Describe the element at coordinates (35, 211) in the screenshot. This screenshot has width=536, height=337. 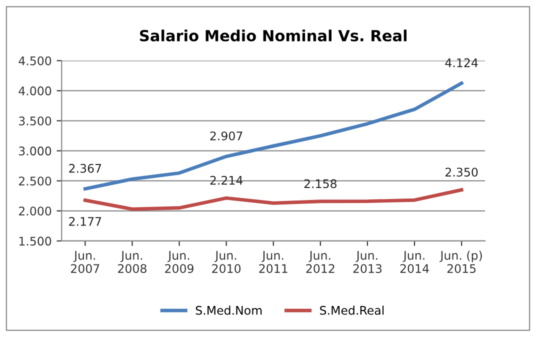
I see `y-tick-label: 2.000` at that location.